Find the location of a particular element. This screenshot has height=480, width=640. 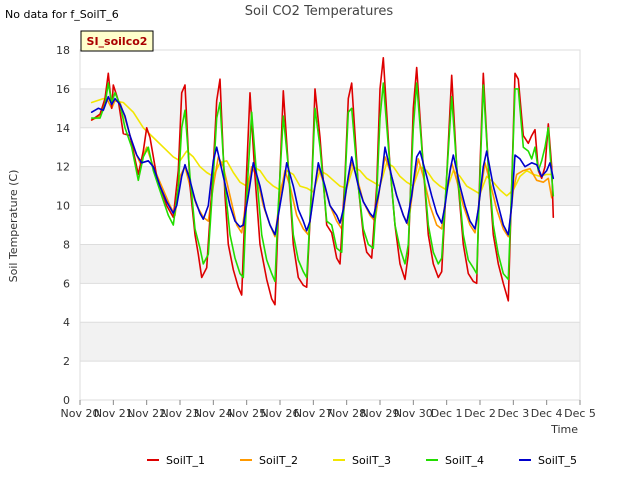

x-tick-label: Nov 27 is located at coordinates (313, 413).